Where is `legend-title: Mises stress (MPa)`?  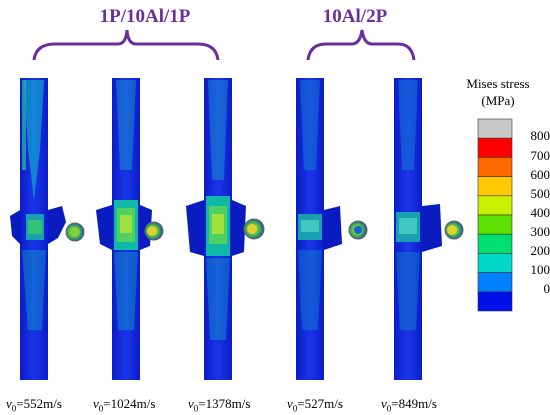 legend-title: Mises stress (MPa) is located at coordinates (498, 92).